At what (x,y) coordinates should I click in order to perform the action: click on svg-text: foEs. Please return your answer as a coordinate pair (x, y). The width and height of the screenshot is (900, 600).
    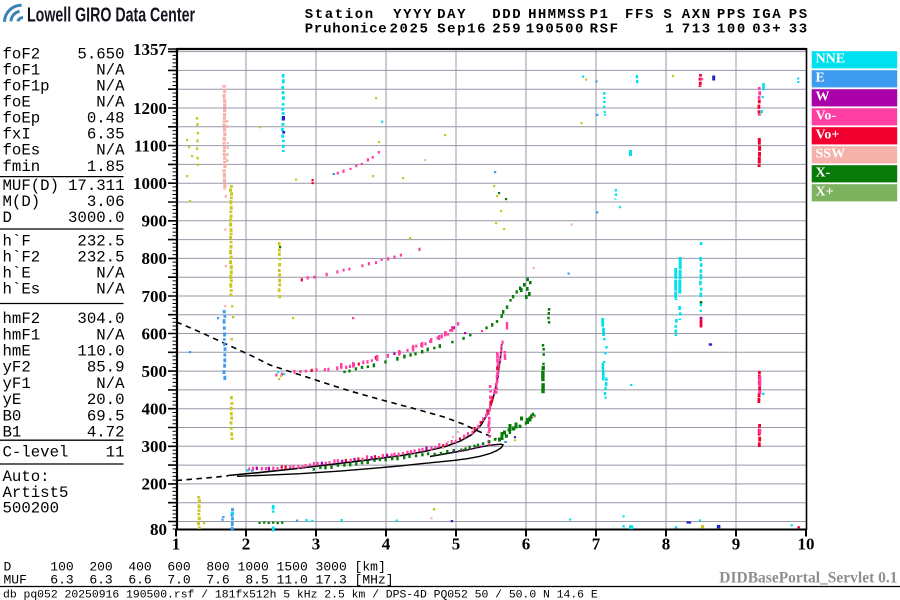
    Looking at the image, I should click on (22, 151).